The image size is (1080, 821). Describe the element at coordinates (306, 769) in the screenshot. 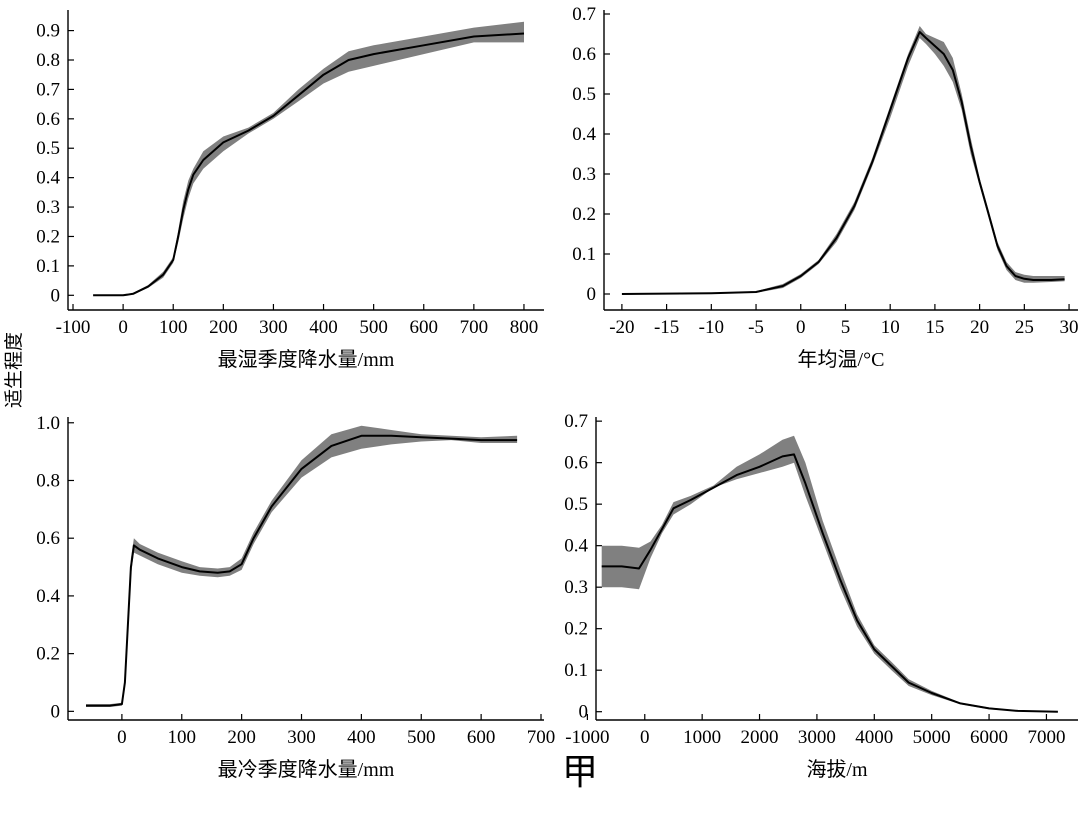

I see `x-axis-title: 最冷季度降水量/mm` at that location.